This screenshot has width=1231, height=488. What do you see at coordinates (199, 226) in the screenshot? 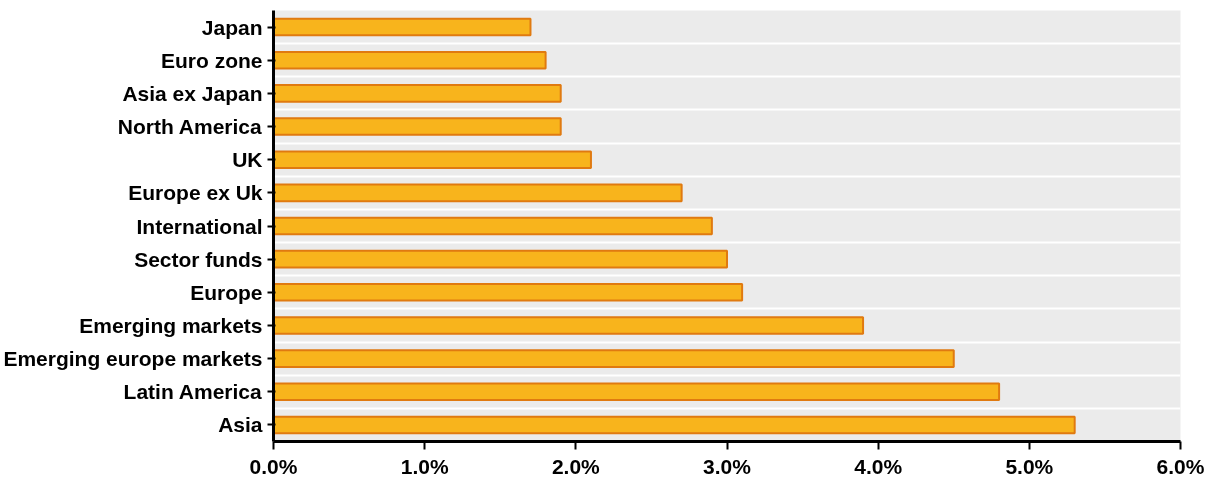
I see `y-tick-label: International` at bounding box center [199, 226].